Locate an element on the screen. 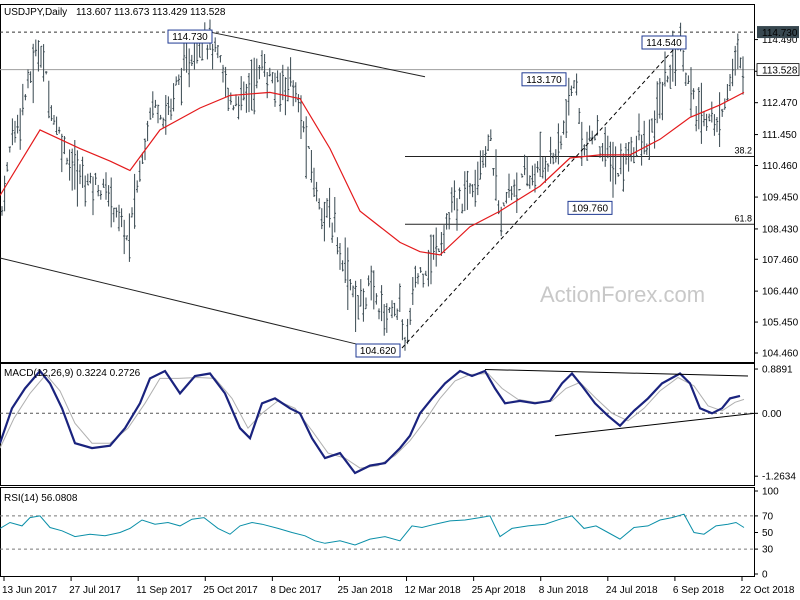  current-price-marker is located at coordinates (778, 70).